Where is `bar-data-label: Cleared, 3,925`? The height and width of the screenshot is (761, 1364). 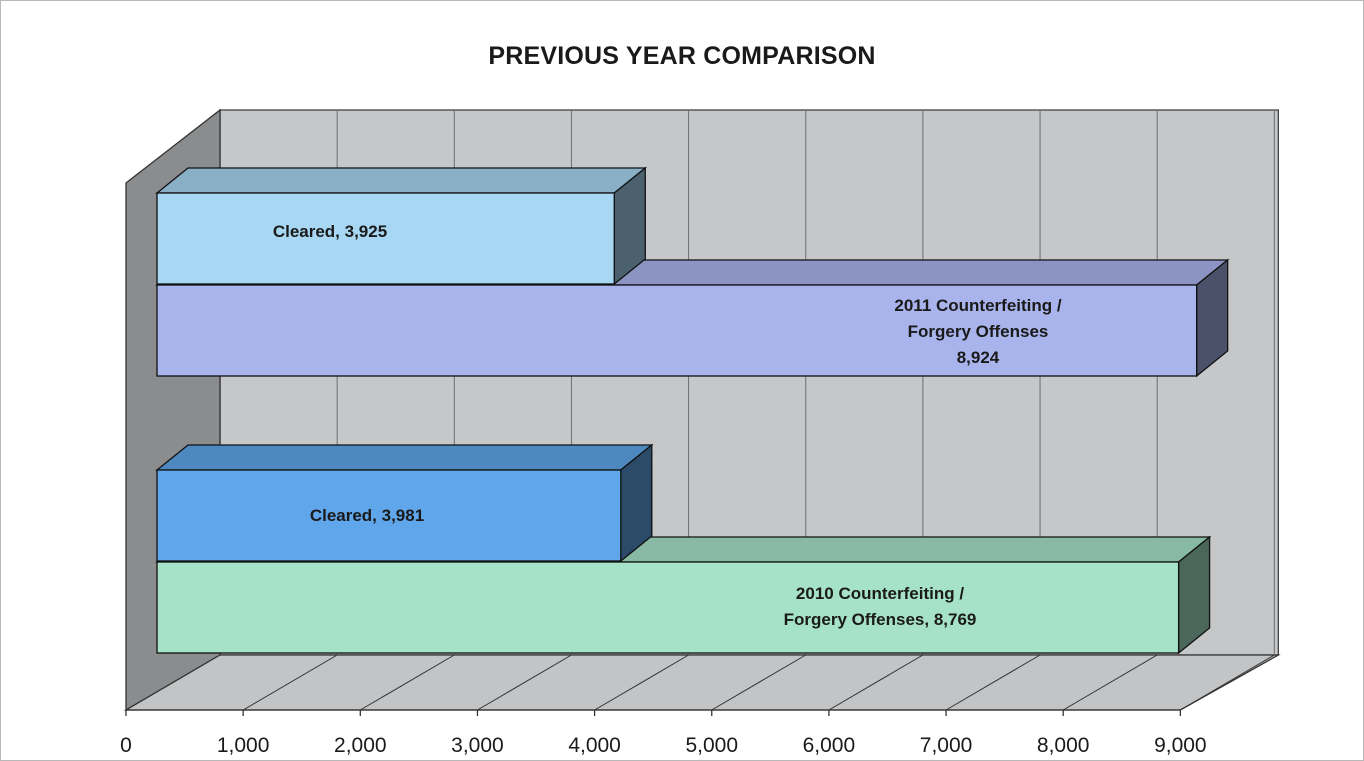 bar-data-label: Cleared, 3,925 is located at coordinates (330, 231).